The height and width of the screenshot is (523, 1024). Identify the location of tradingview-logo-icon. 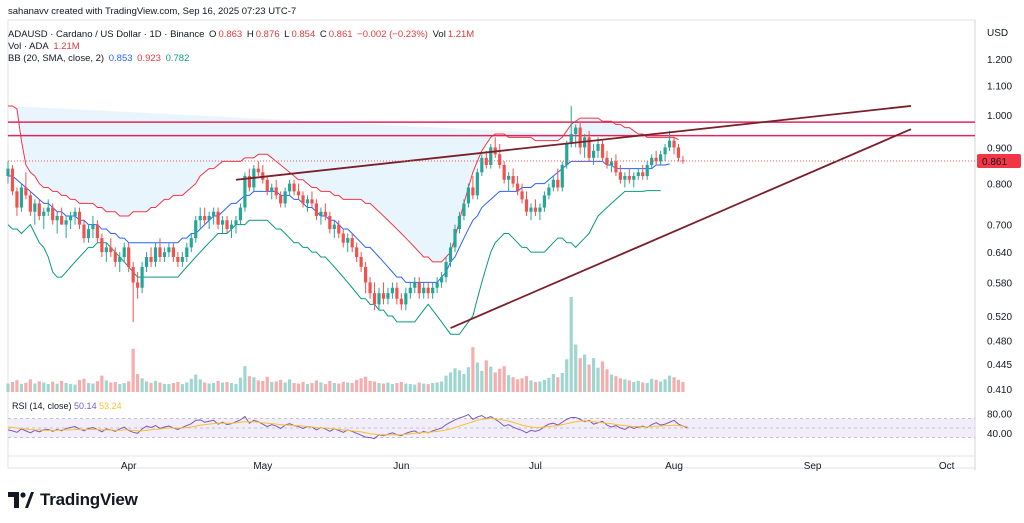
(21, 500).